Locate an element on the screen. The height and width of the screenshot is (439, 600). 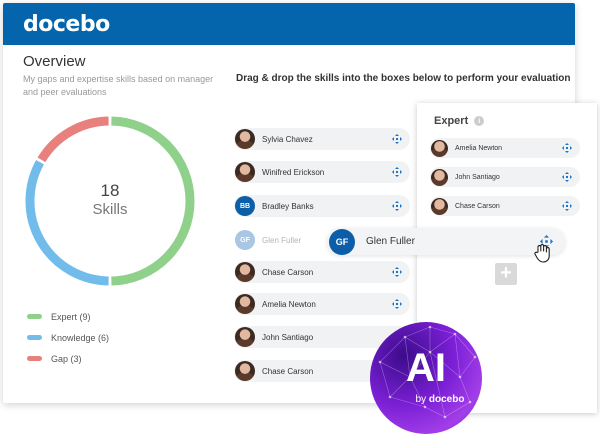
legend-item-gap: Gap (3) is located at coordinates (68, 358).